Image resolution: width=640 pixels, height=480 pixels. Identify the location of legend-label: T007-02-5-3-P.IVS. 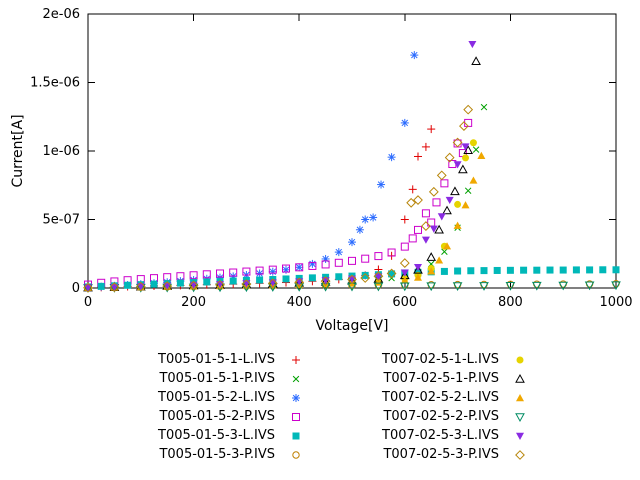
(441, 454).